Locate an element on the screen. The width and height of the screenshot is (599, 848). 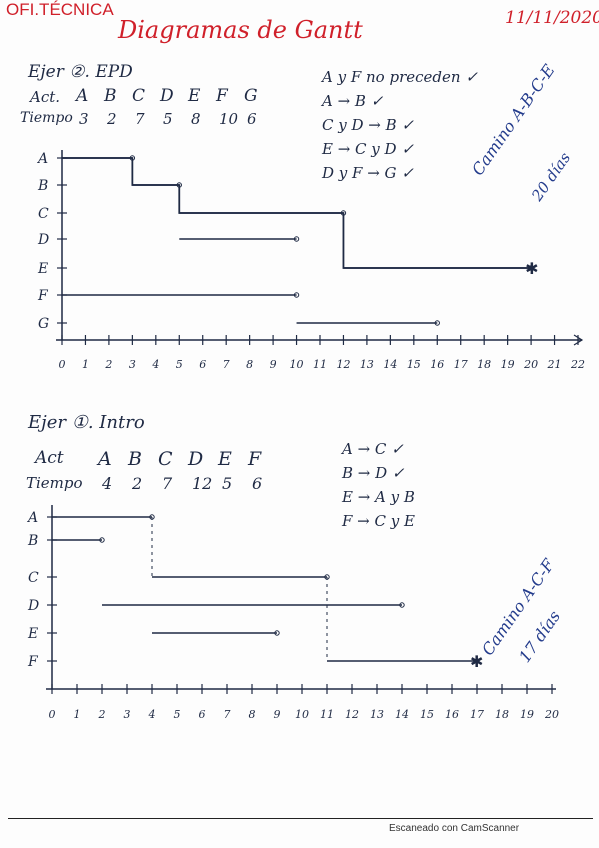
ex2-critical-end-mark: ✱ is located at coordinates (531, 268).